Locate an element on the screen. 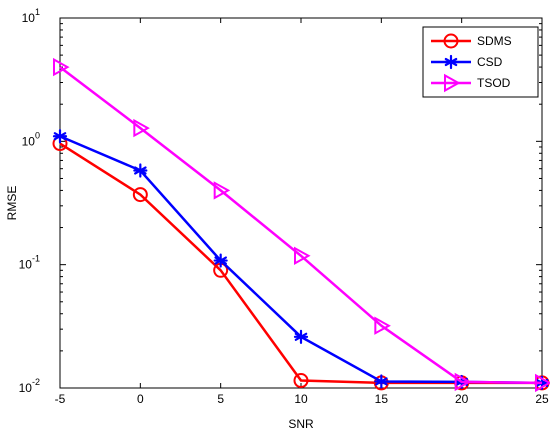 This screenshot has width=550, height=438. x-tick-label: 15 is located at coordinates (382, 399).